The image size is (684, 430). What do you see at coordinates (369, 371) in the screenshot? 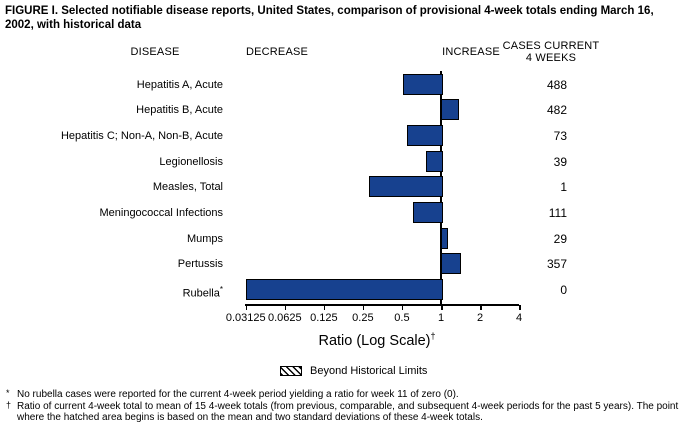
I see `legend-label: Beyond Historical Limits` at bounding box center [369, 371].